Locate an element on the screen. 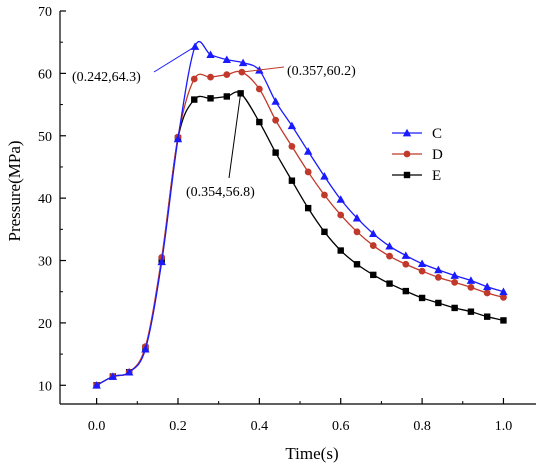  y-tick-label: 10 is located at coordinates (45, 386).